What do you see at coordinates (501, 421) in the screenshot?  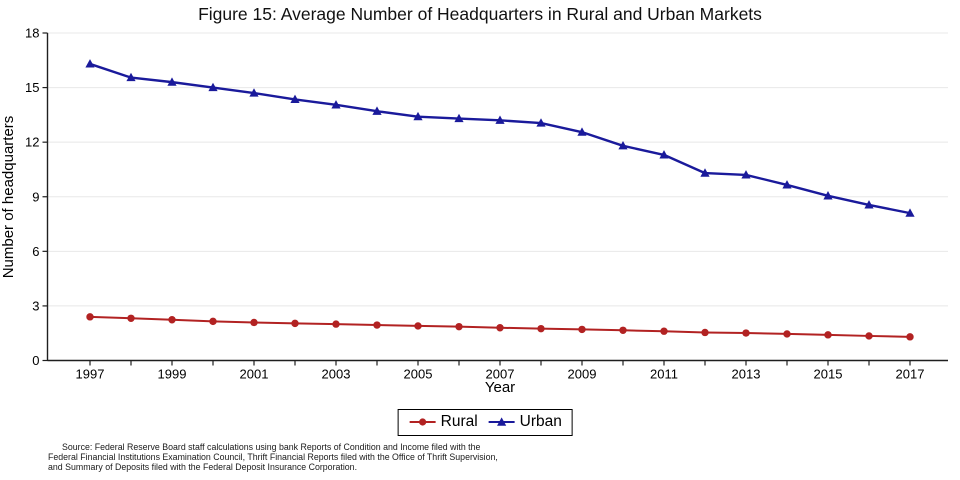 I see `urban-line-marker-icon` at bounding box center [501, 421].